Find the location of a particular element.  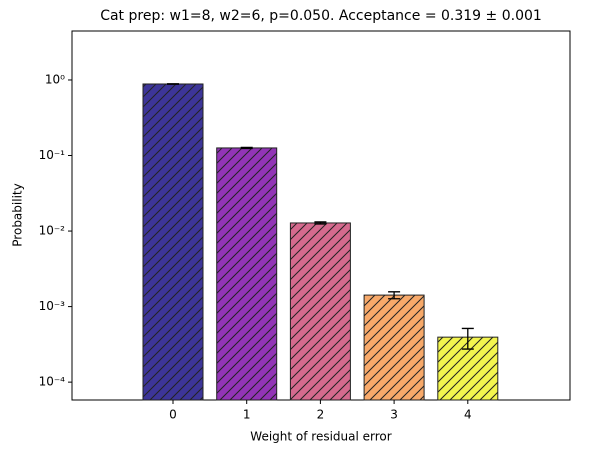

y-tick-label: 10⁻¹ is located at coordinates (52, 155).